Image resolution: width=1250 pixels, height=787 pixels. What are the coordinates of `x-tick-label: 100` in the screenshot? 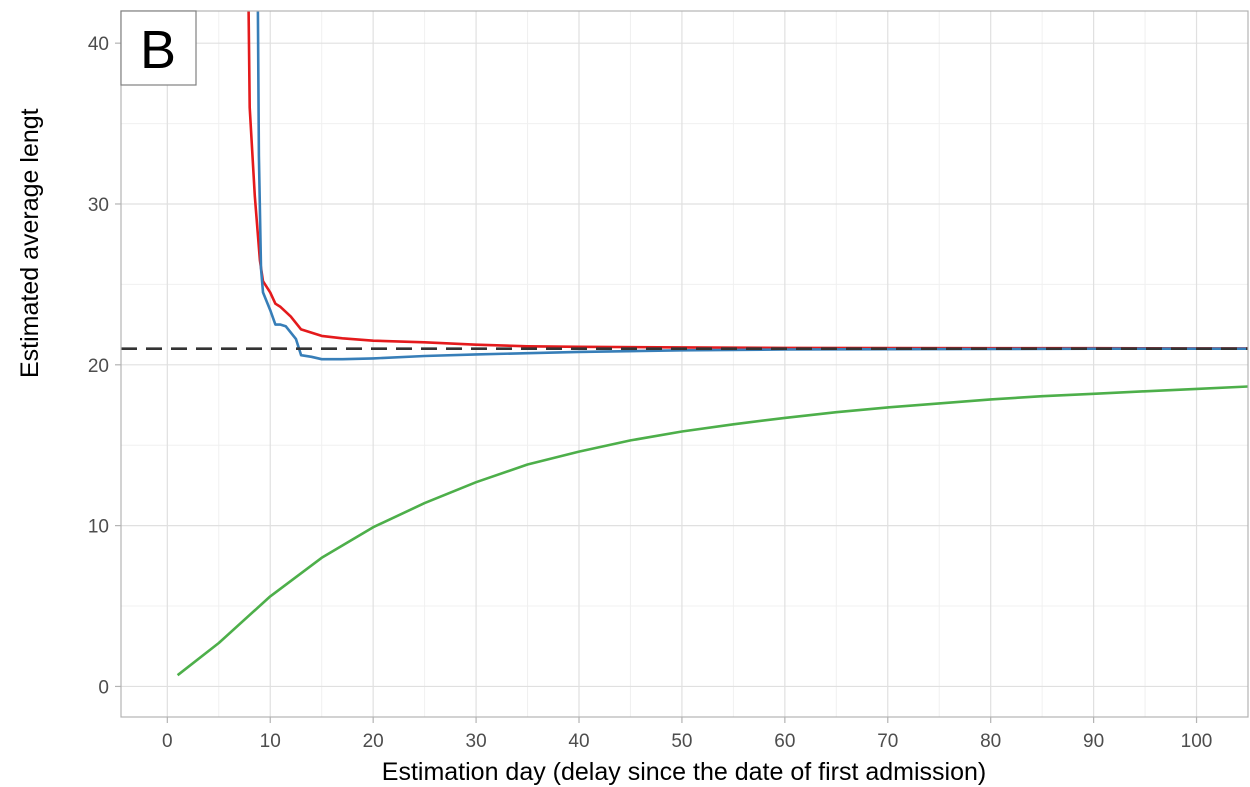 It's located at (1197, 741).